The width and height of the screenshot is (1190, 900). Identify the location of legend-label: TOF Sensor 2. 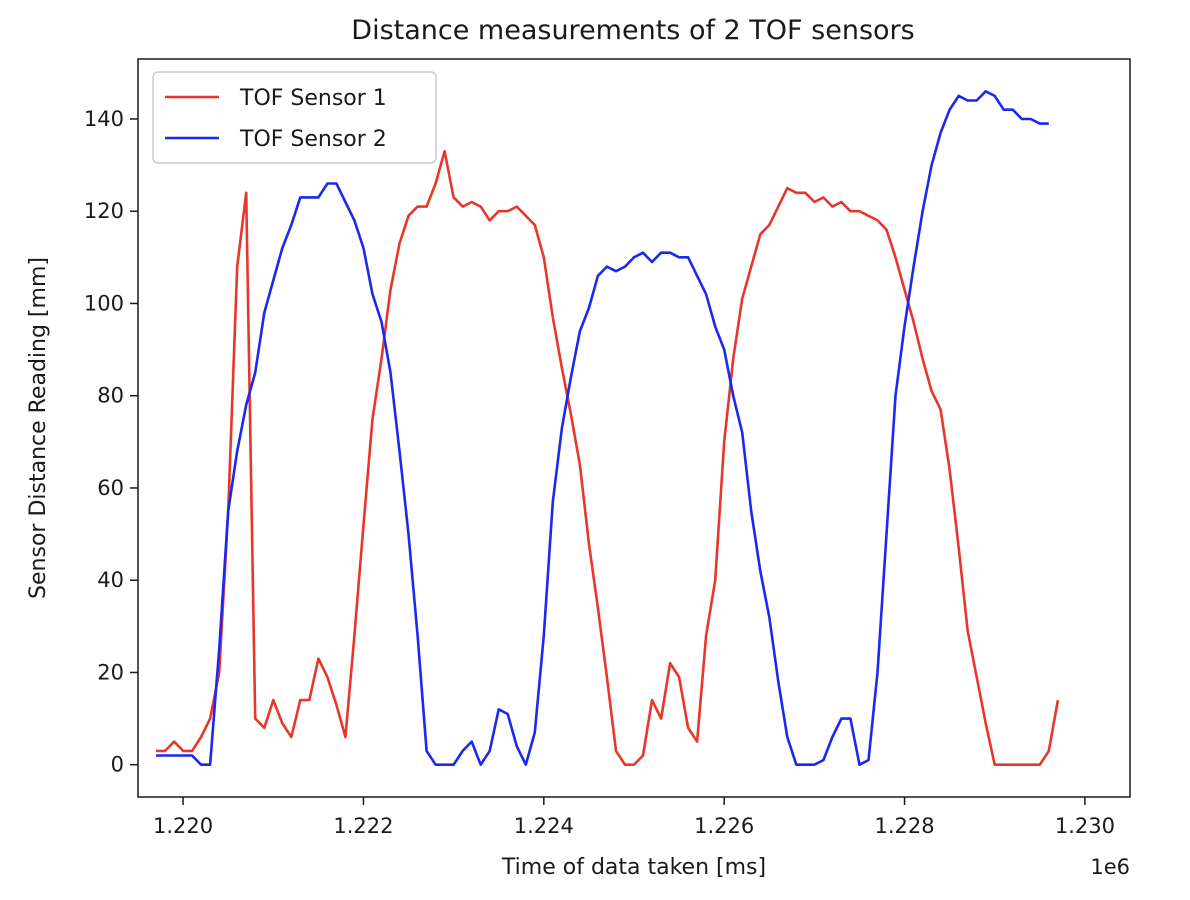
(313, 139).